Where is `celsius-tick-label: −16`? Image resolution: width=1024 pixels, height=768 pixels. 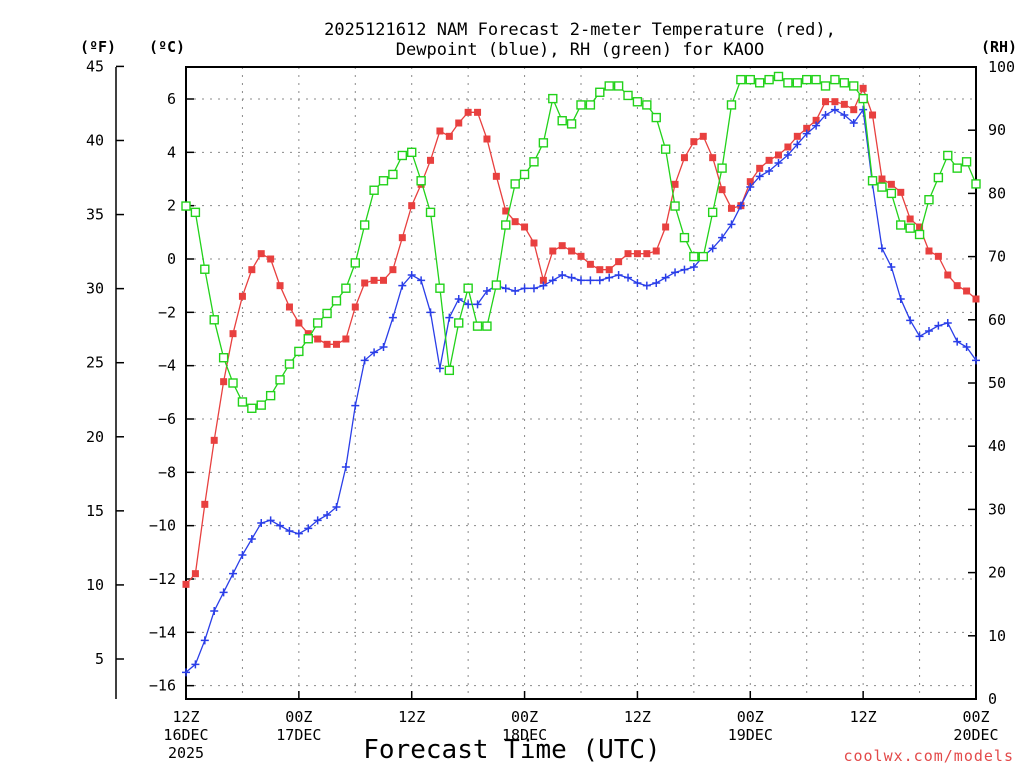
celsius-tick-label: −16 is located at coordinates (162, 686).